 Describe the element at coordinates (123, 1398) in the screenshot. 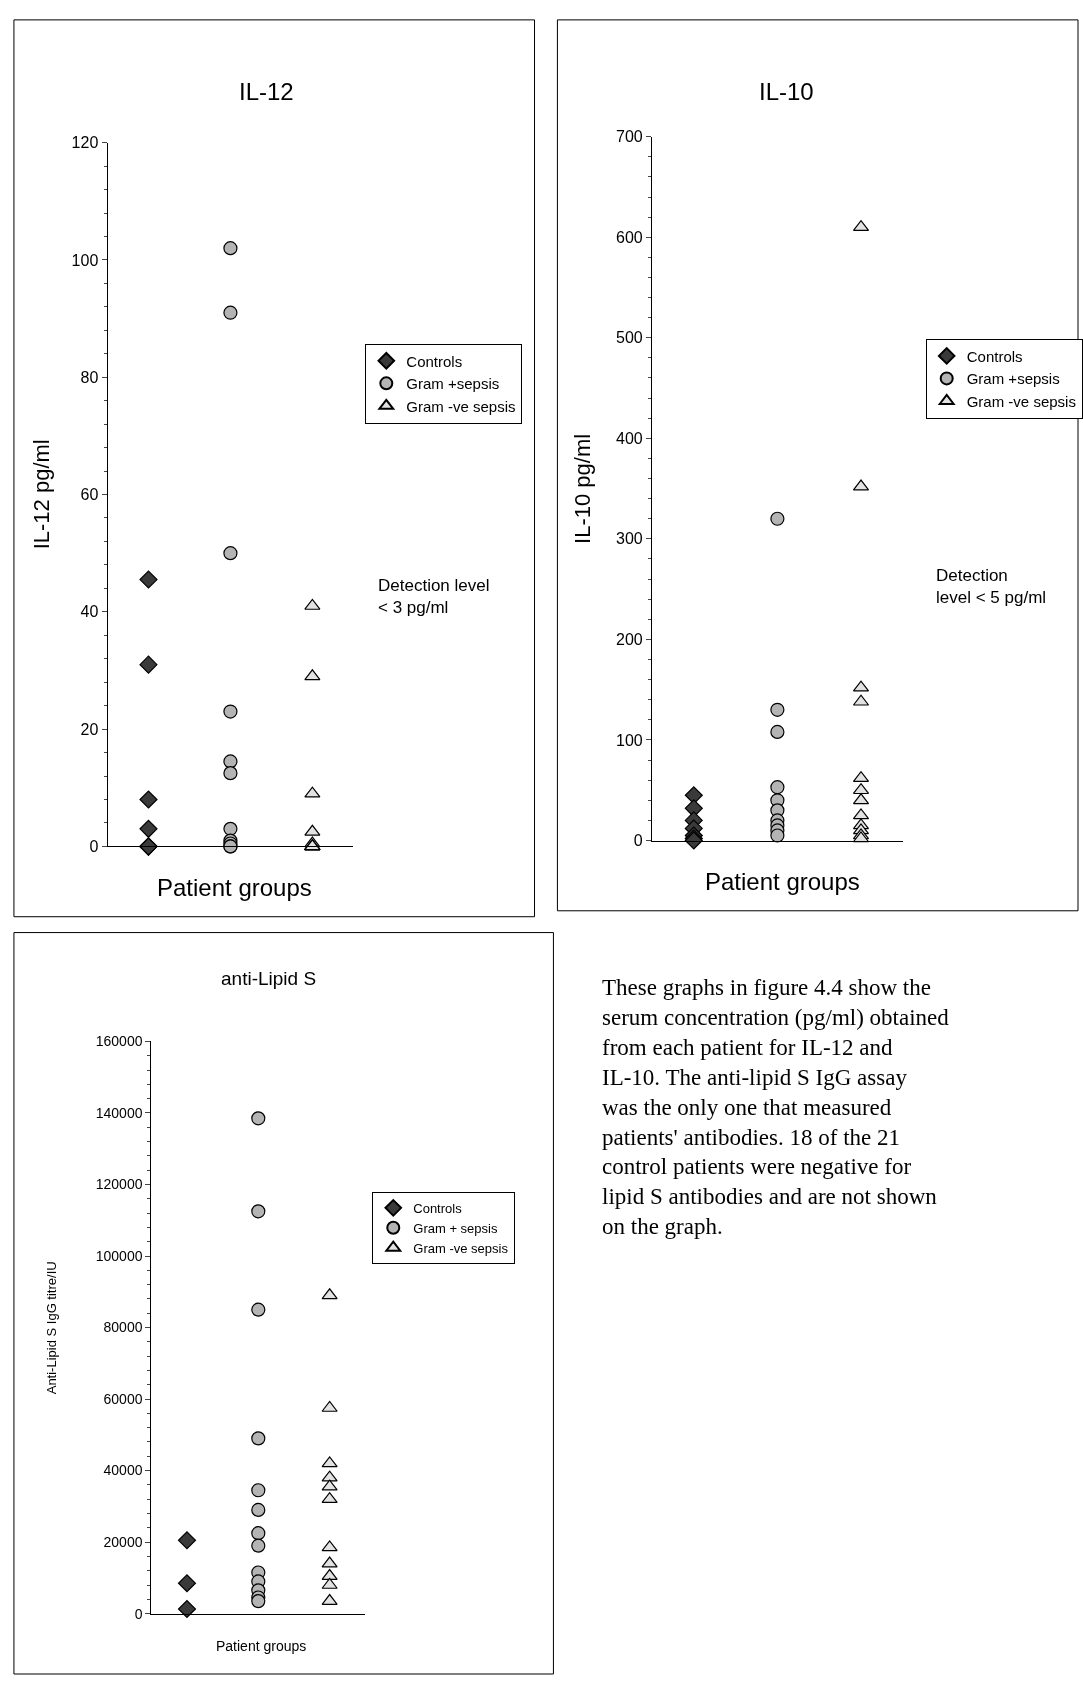

I see `y-tick-label: 60000` at that location.